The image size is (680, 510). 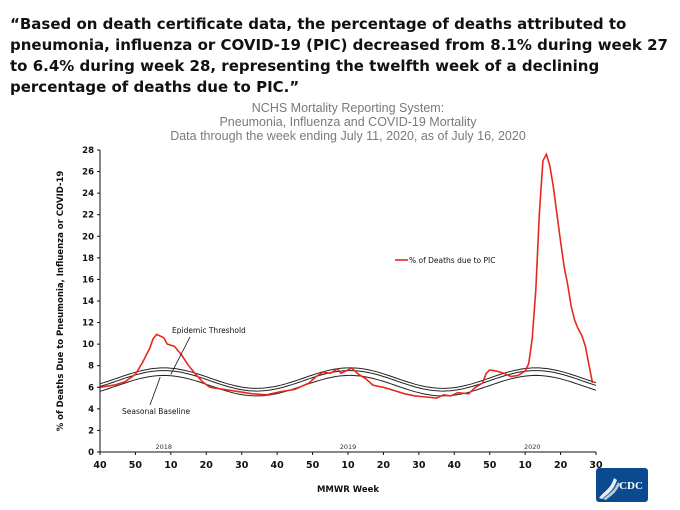 I want to click on year-label: 2020, so click(x=532, y=447).